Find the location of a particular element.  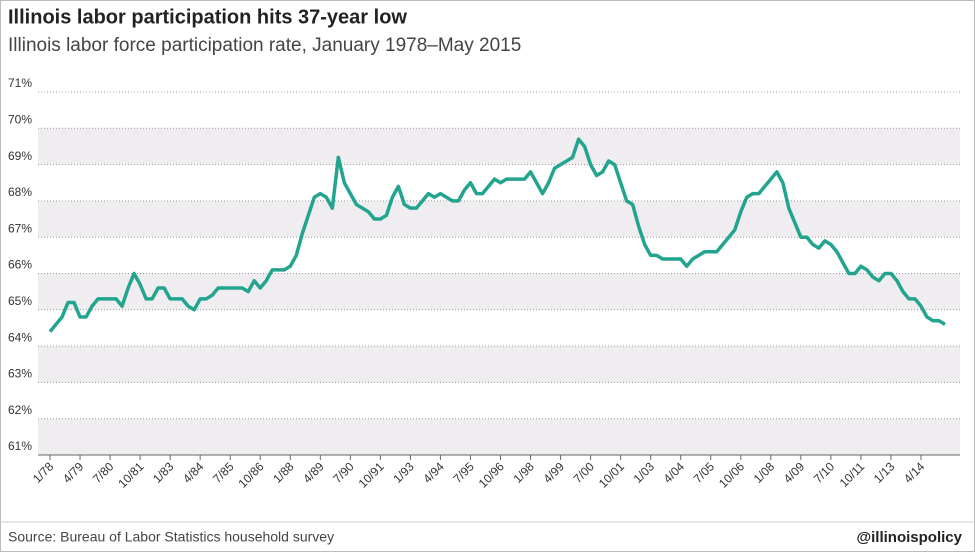

y-tick-label: 64% is located at coordinates (20, 337).